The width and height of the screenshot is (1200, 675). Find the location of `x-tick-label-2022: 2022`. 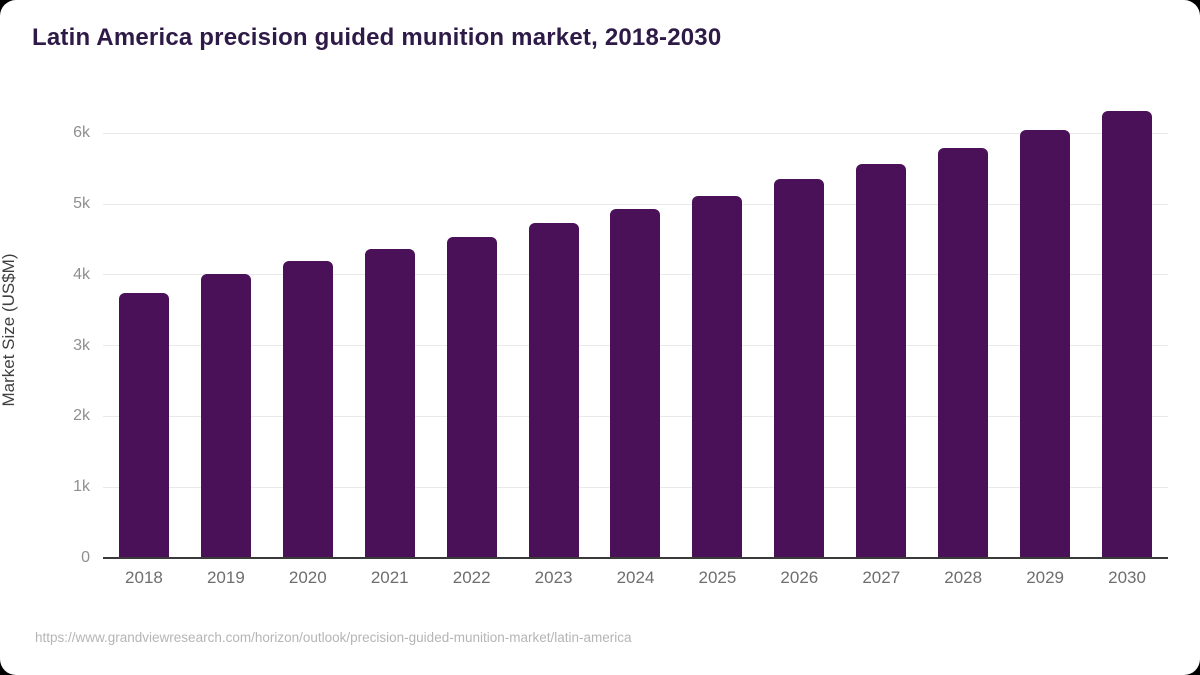

x-tick-label-2022: 2022 is located at coordinates (471, 577).